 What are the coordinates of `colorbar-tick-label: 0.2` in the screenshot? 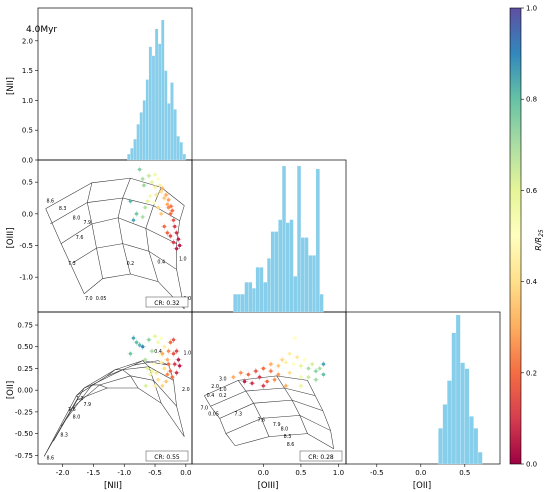 It's located at (531, 373).